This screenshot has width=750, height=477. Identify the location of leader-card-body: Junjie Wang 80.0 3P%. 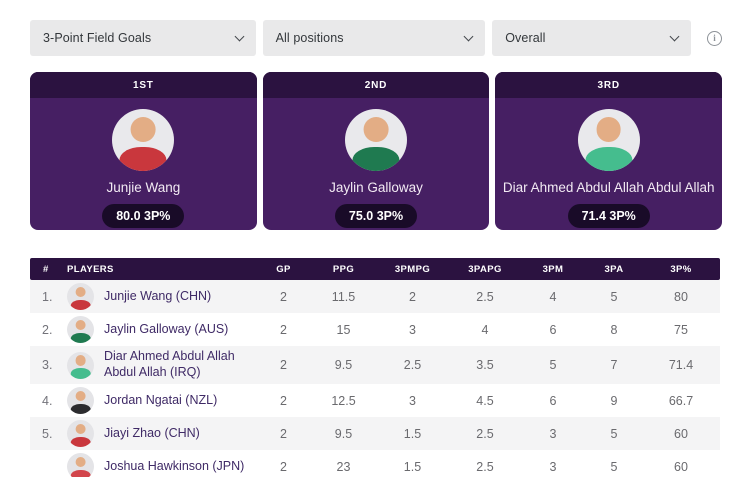
(143, 164).